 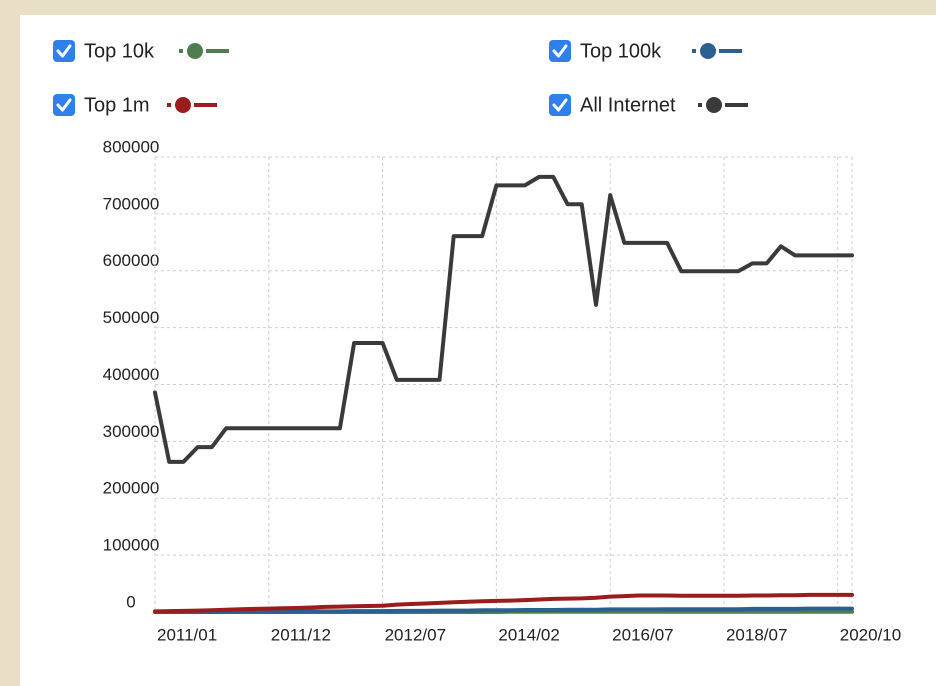 What do you see at coordinates (628, 105) in the screenshot?
I see `legend-label: All Internet` at bounding box center [628, 105].